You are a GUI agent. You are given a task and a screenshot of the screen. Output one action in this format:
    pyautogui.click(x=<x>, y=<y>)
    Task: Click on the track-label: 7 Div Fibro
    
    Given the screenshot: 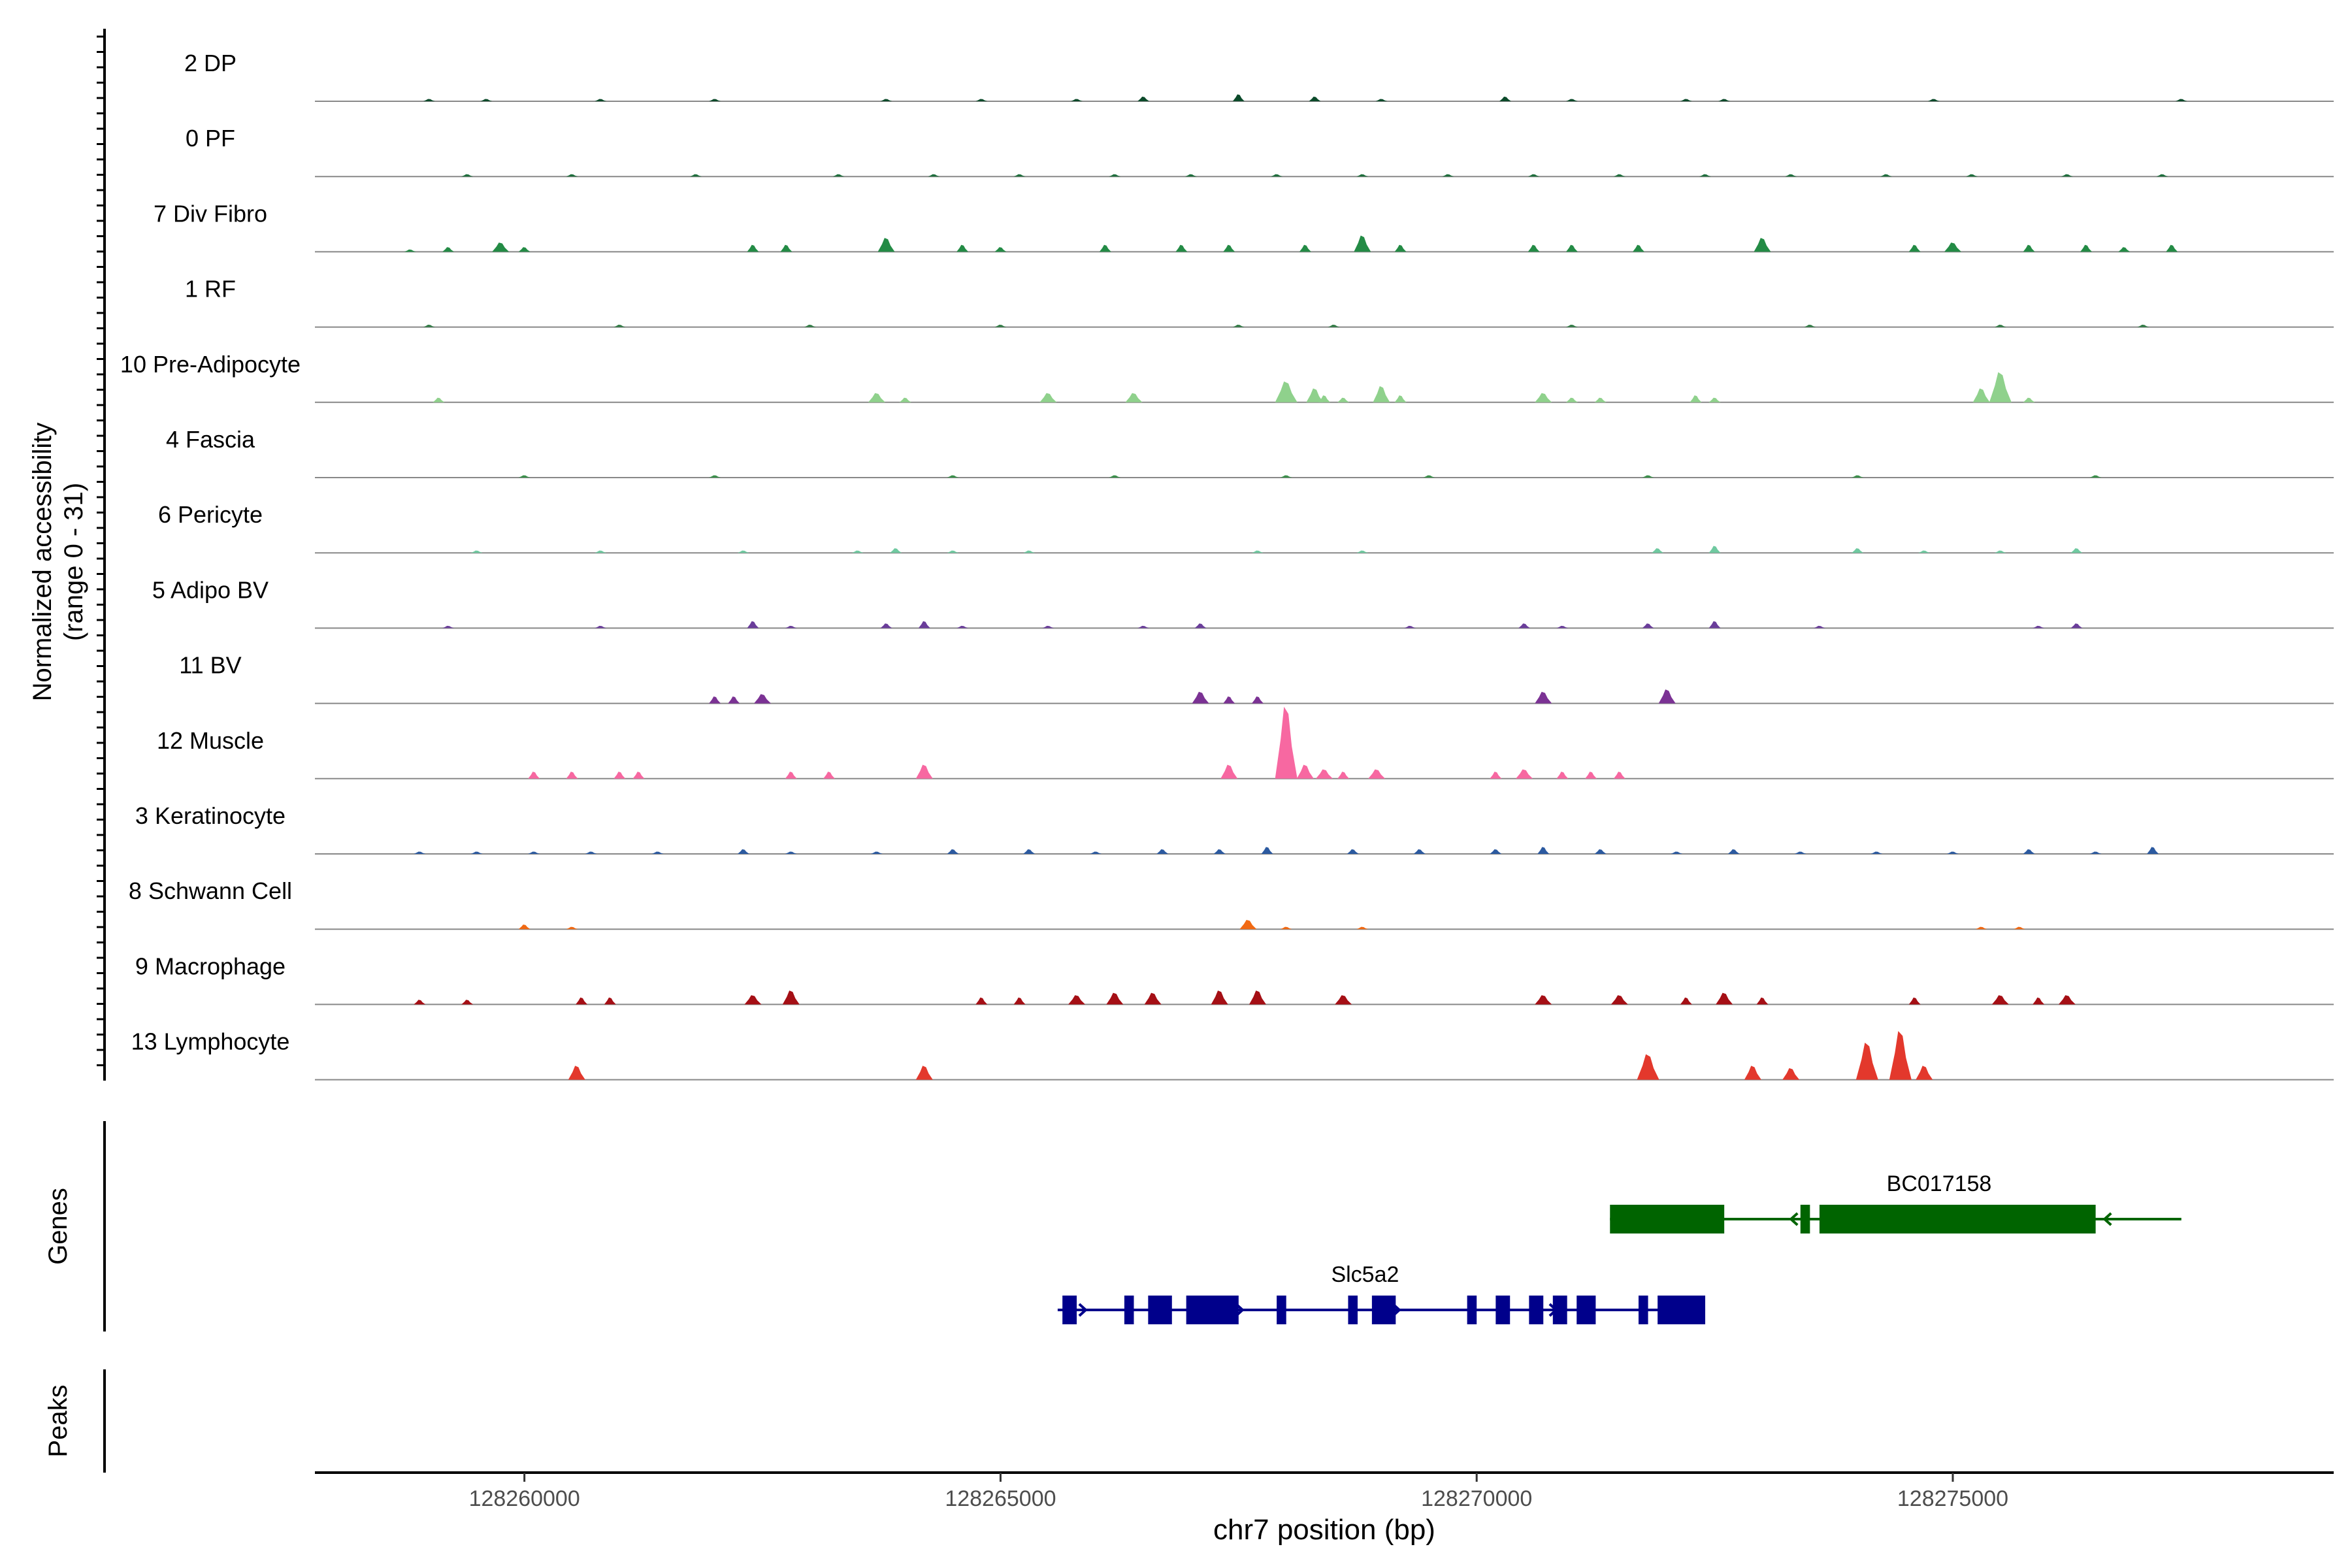 What is the action you would take?
    pyautogui.click(x=210, y=213)
    